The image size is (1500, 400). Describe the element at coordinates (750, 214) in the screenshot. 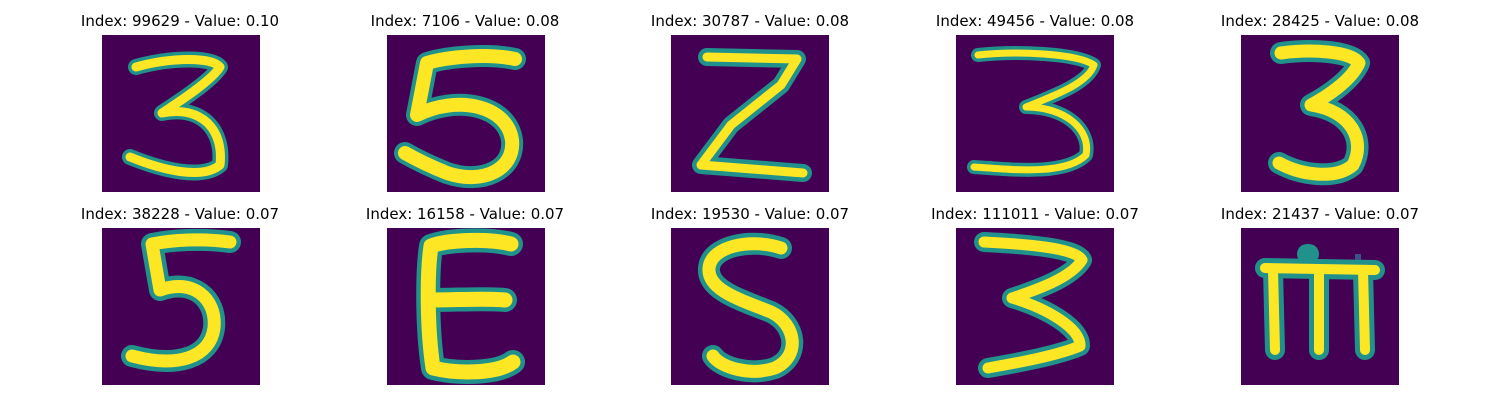

I see `panel-title: Index: 19530 - Value: 0.07` at that location.